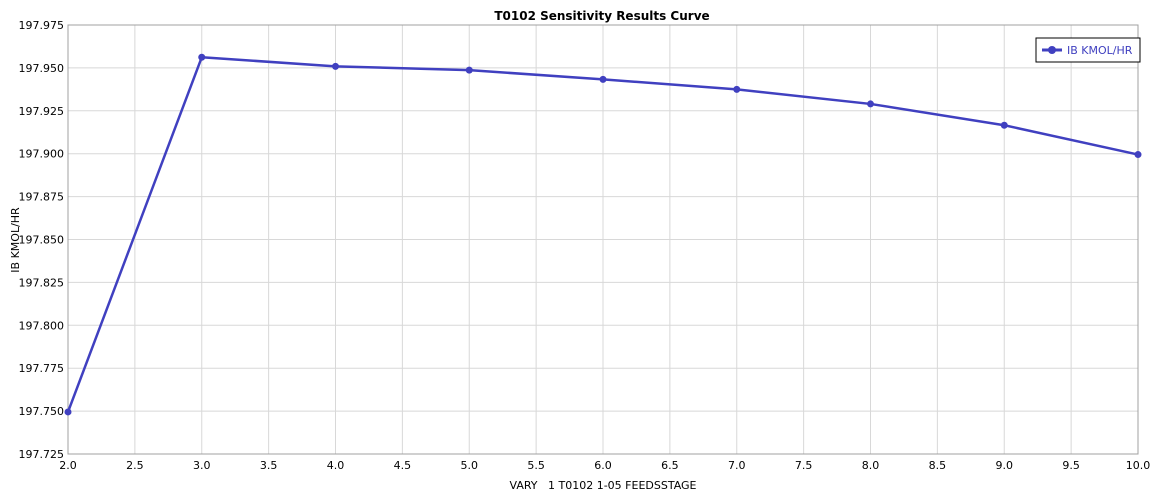 This screenshot has width=1154, height=496. What do you see at coordinates (1005, 465) in the screenshot?
I see `x-tick-label: 9.0` at bounding box center [1005, 465].